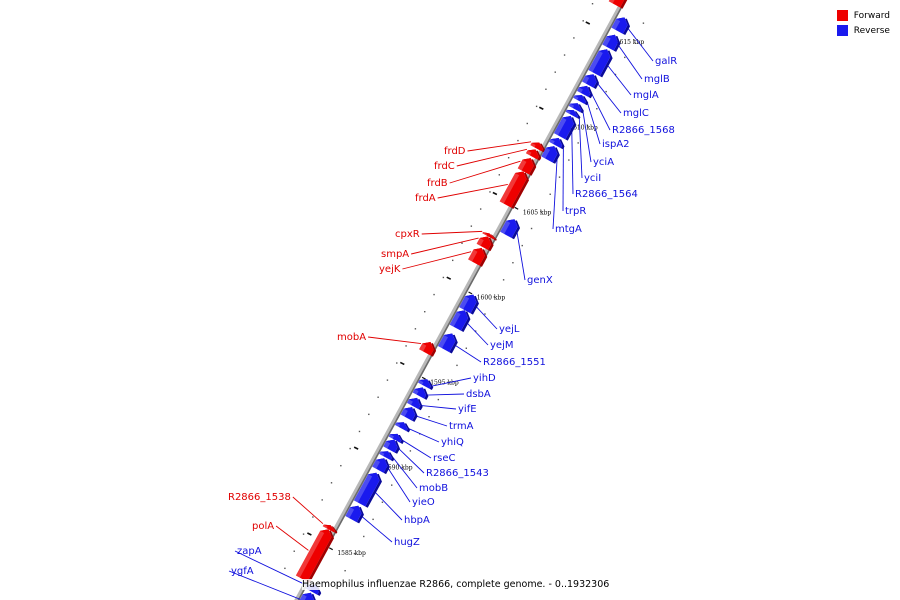  What do you see at coordinates (489, 236) in the screenshot?
I see `gene-cpxR-forward` at bounding box center [489, 236].